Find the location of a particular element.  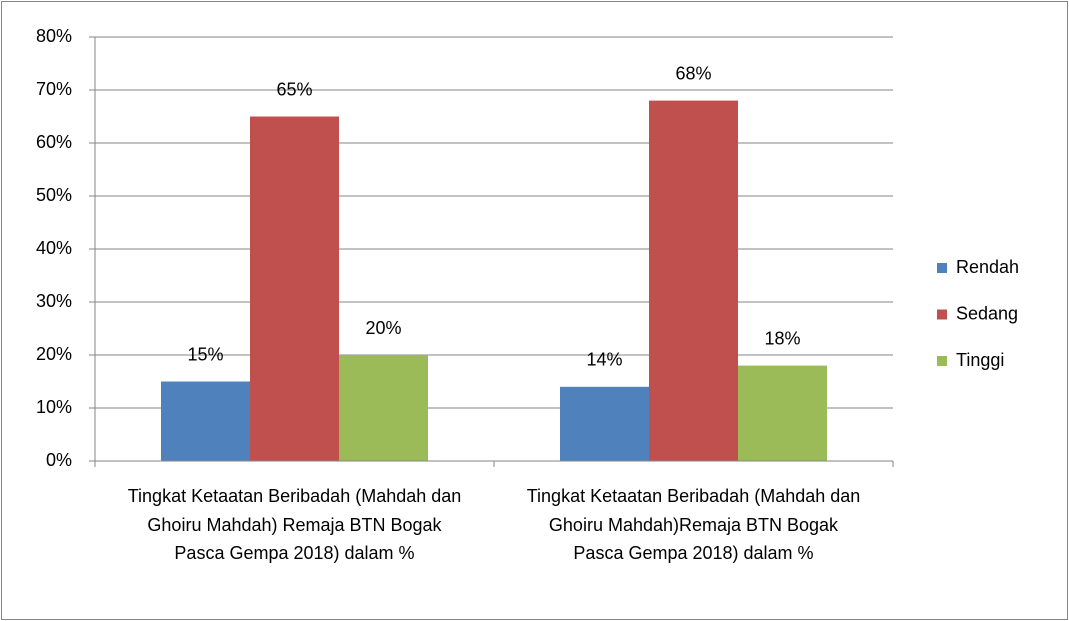

data-label: 68% is located at coordinates (693, 73).